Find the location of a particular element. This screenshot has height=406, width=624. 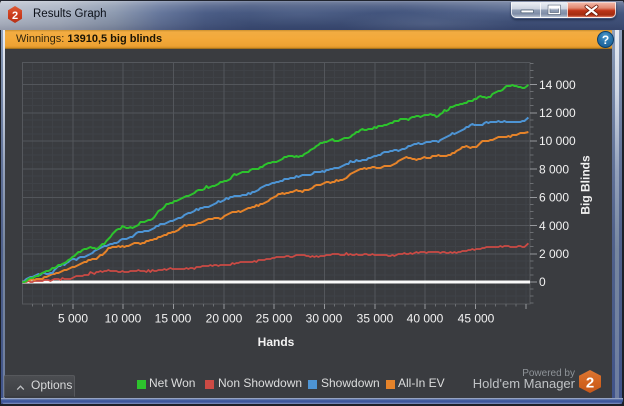

svg-text: 8 000 is located at coordinates (554, 169).